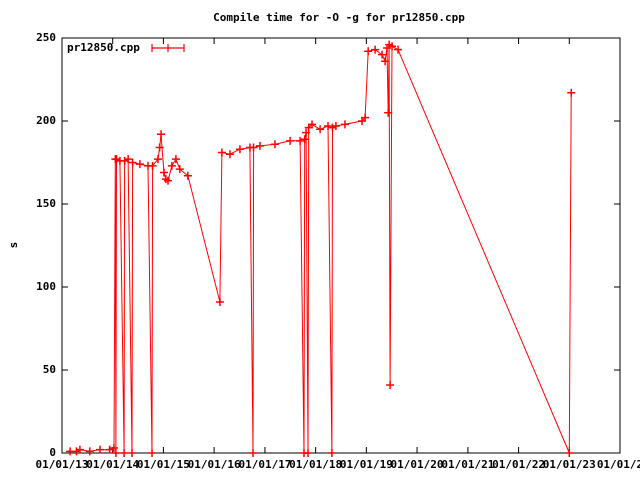  I want to click on chart-title: Compile time for -O -g for pr12850.cpp, so click(339, 17).